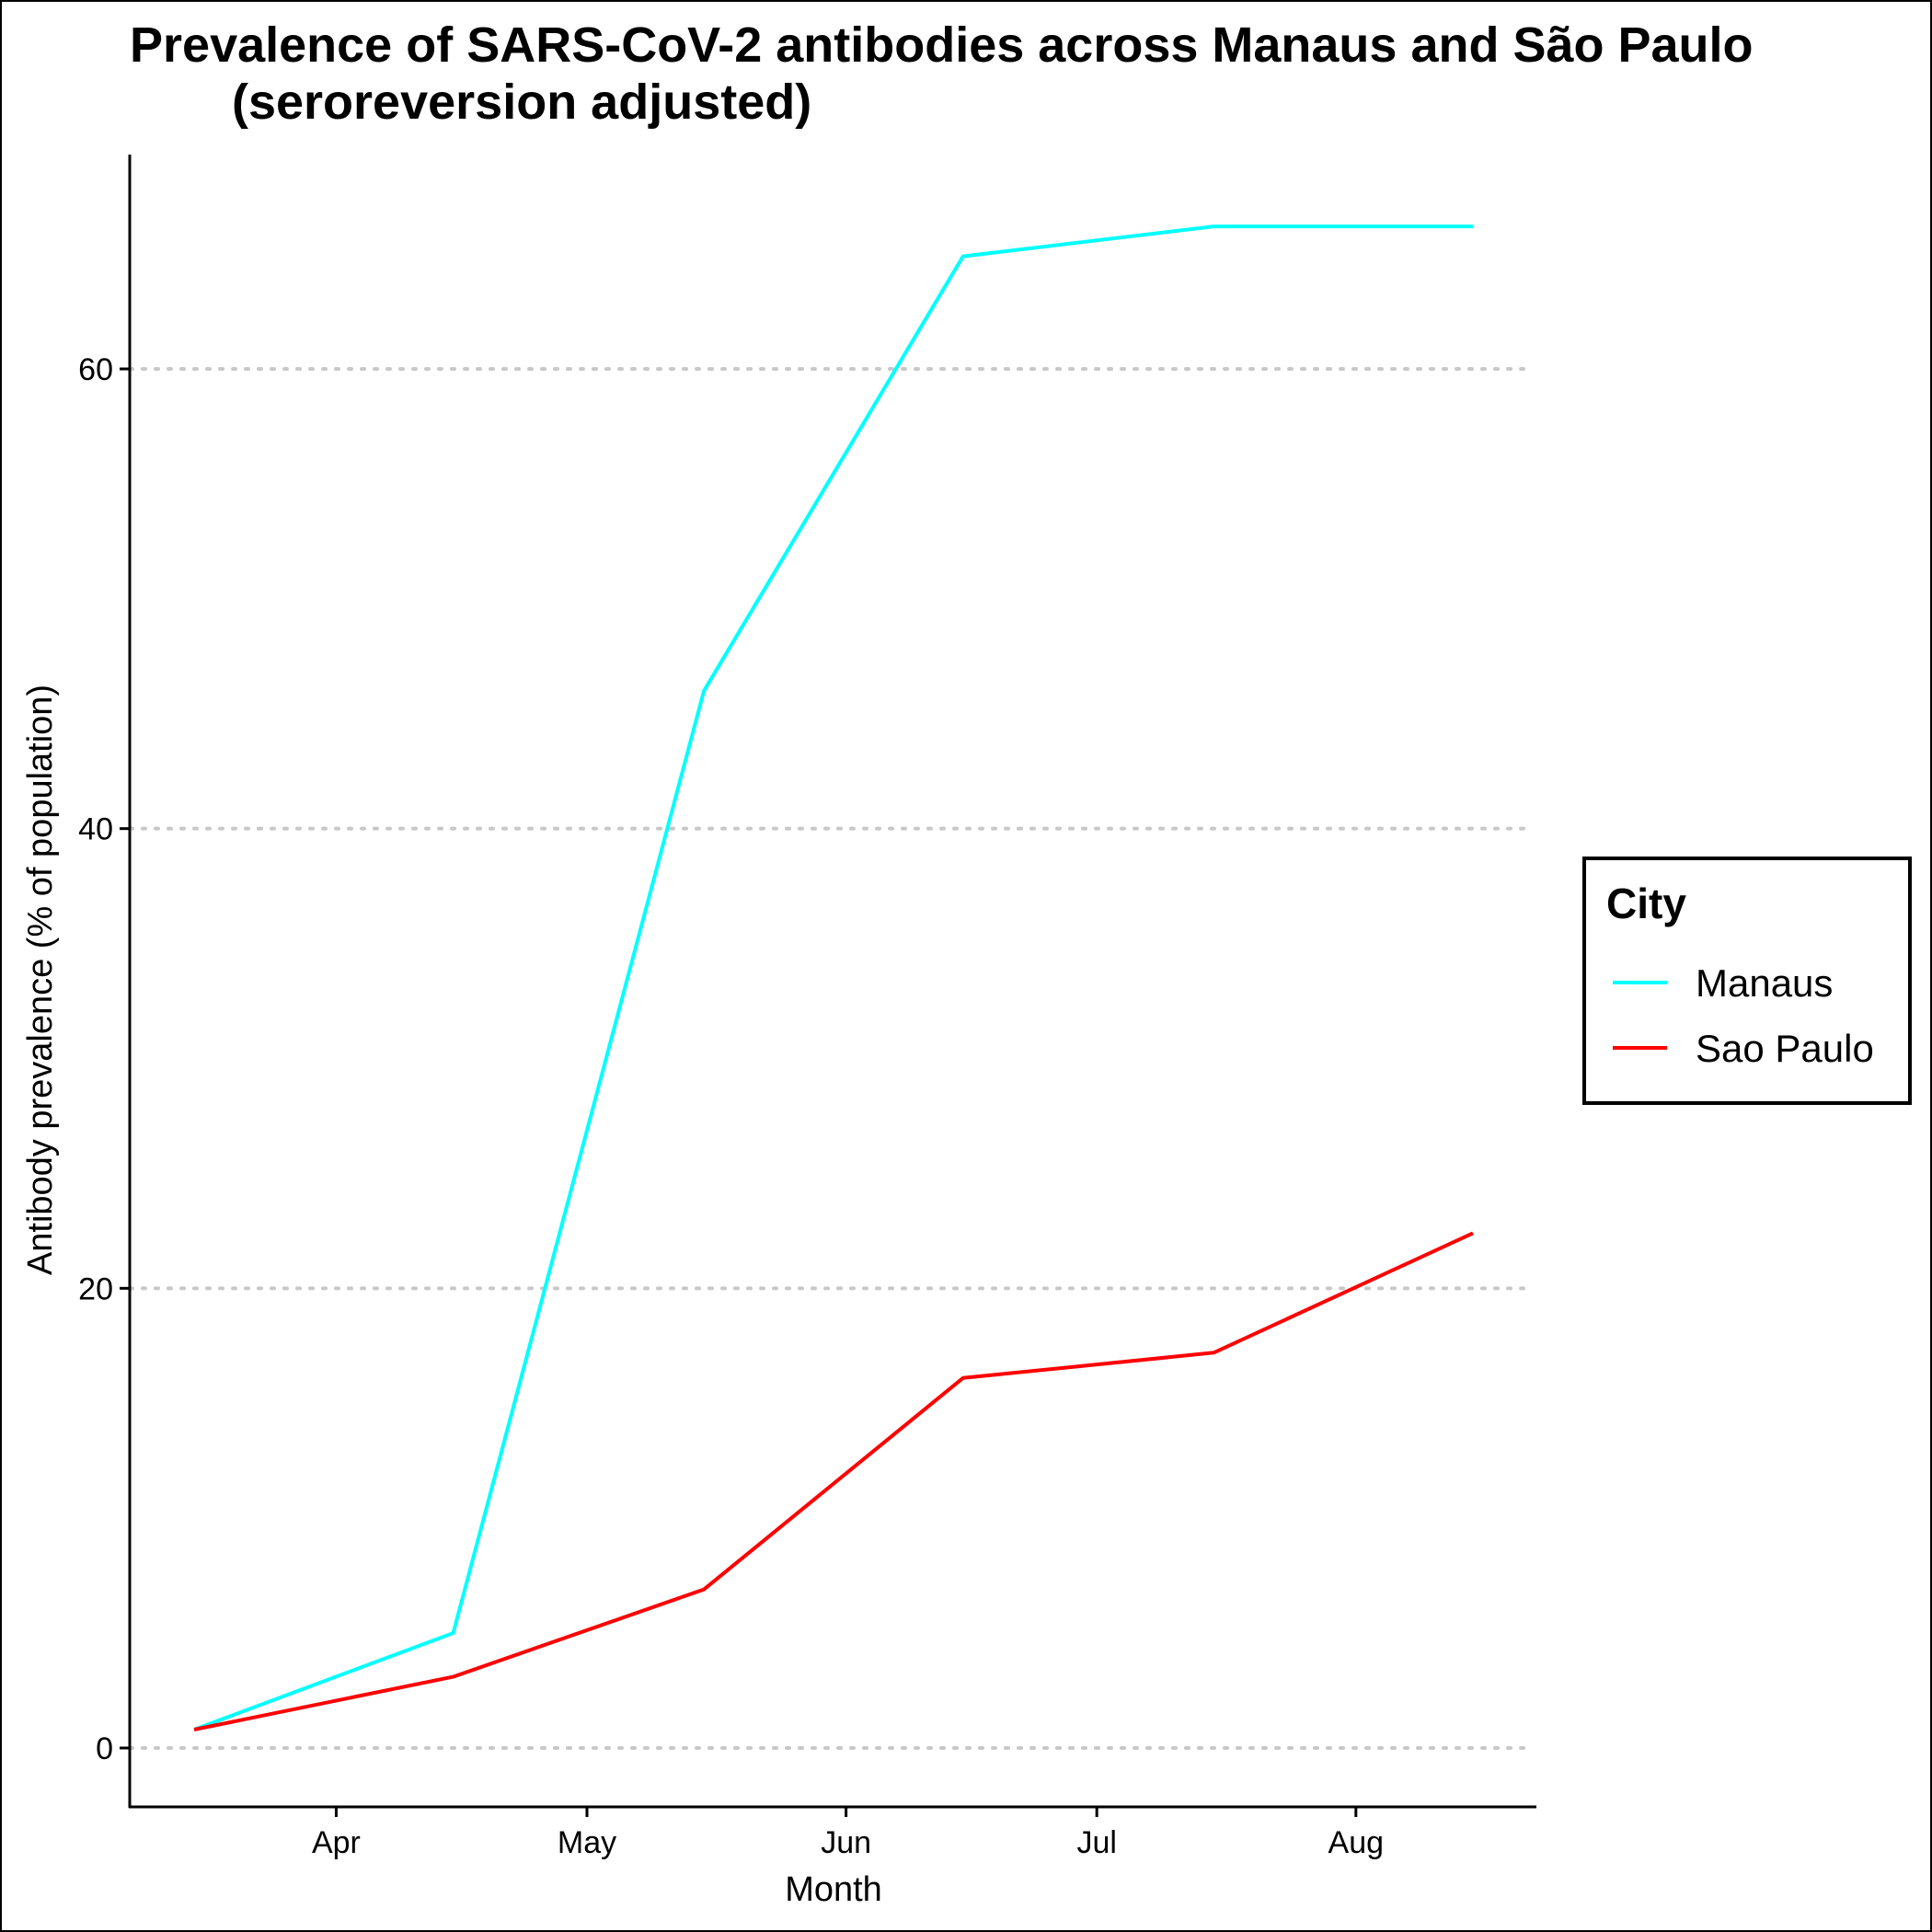 Image resolution: width=1932 pixels, height=1932 pixels. I want to click on legend-box, so click(1747, 981).